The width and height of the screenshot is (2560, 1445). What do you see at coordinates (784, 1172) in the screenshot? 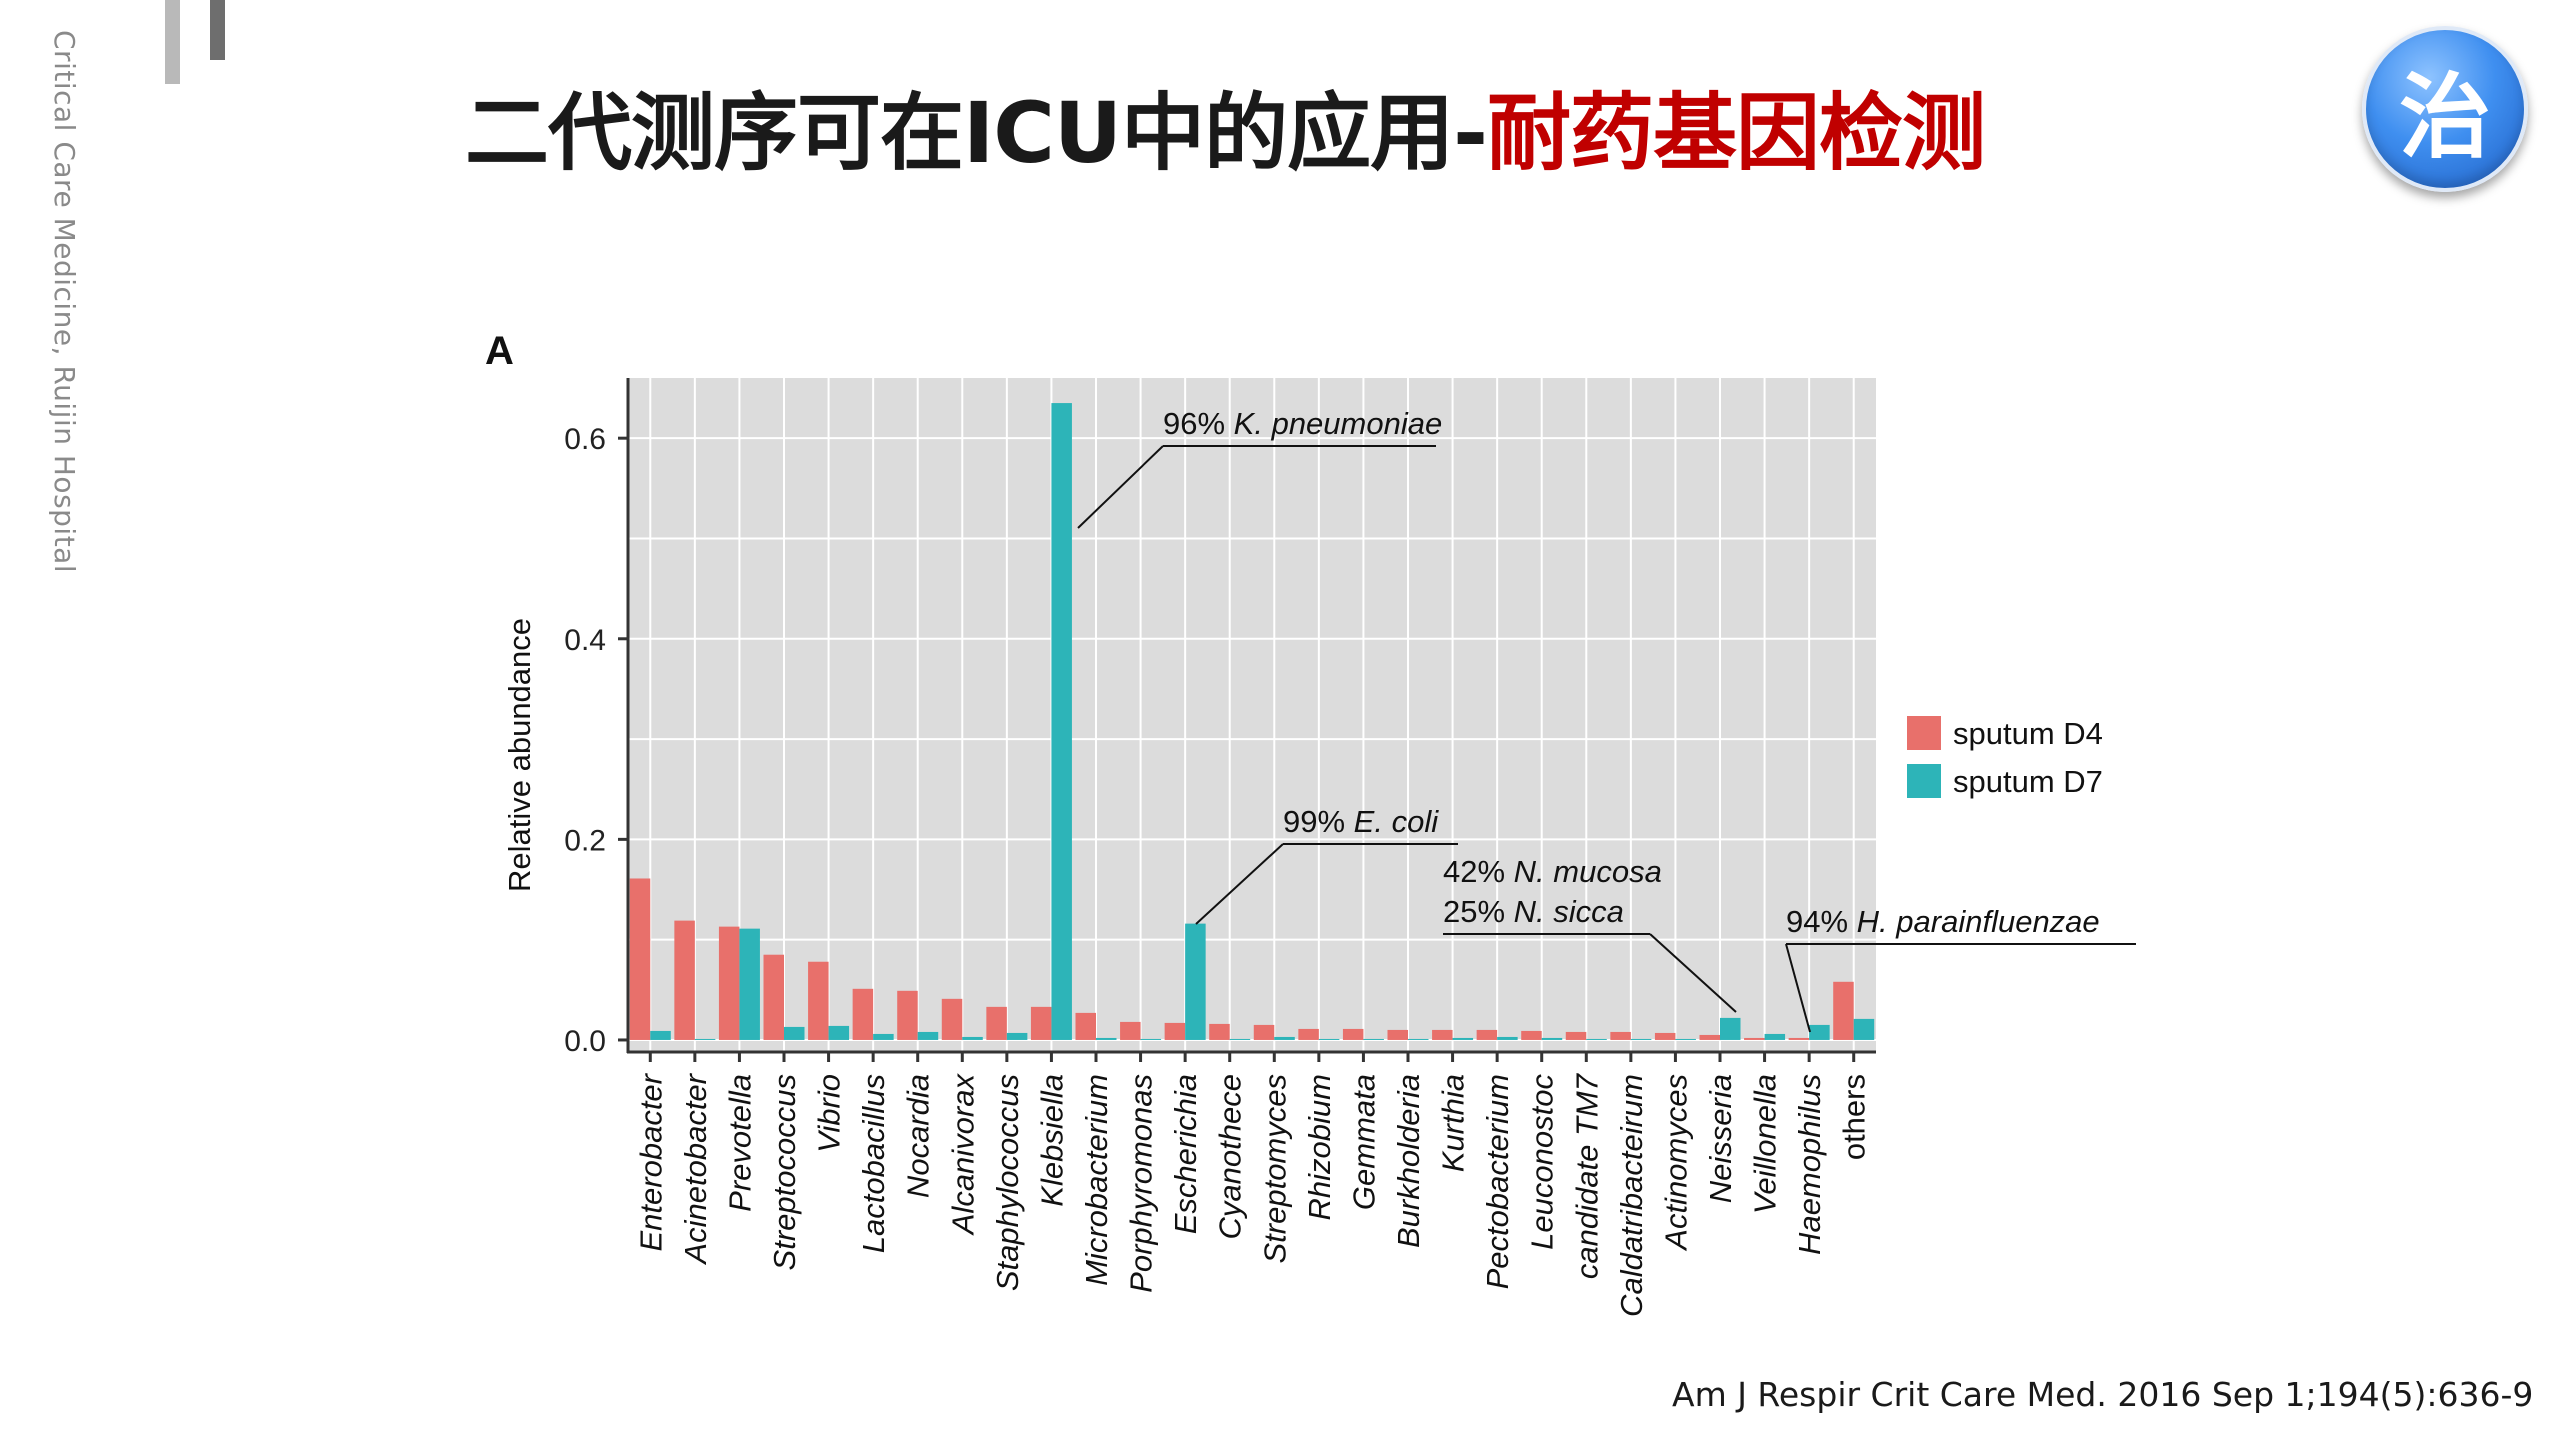
I see `x-tick-label: Streptococcus` at bounding box center [784, 1172].